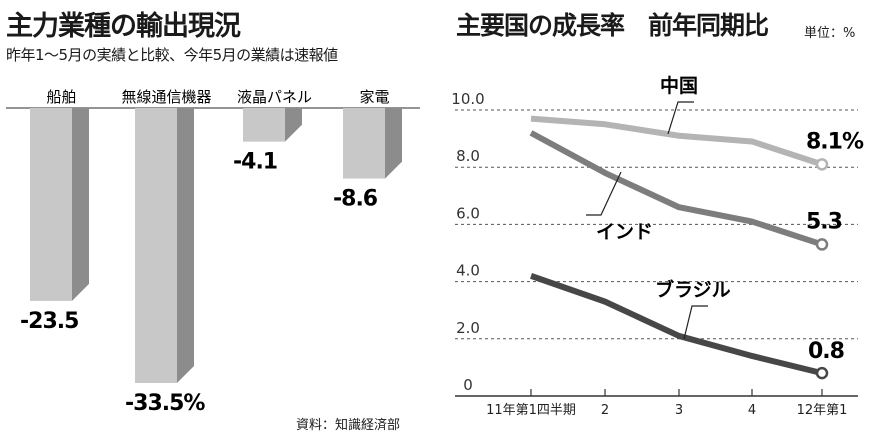 This screenshot has width=870, height=436. What do you see at coordinates (49, 321) in the screenshot?
I see `bar-value-label-0: -23.5` at bounding box center [49, 321].